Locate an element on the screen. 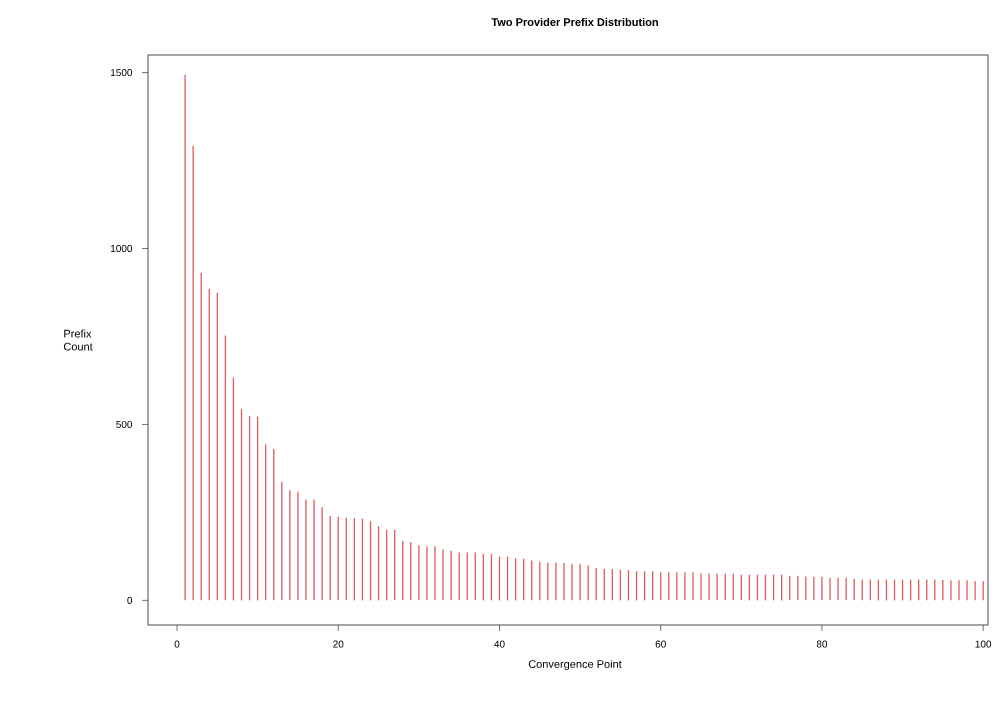 This screenshot has width=1003, height=702. x-tick-label: 100 is located at coordinates (983, 644).